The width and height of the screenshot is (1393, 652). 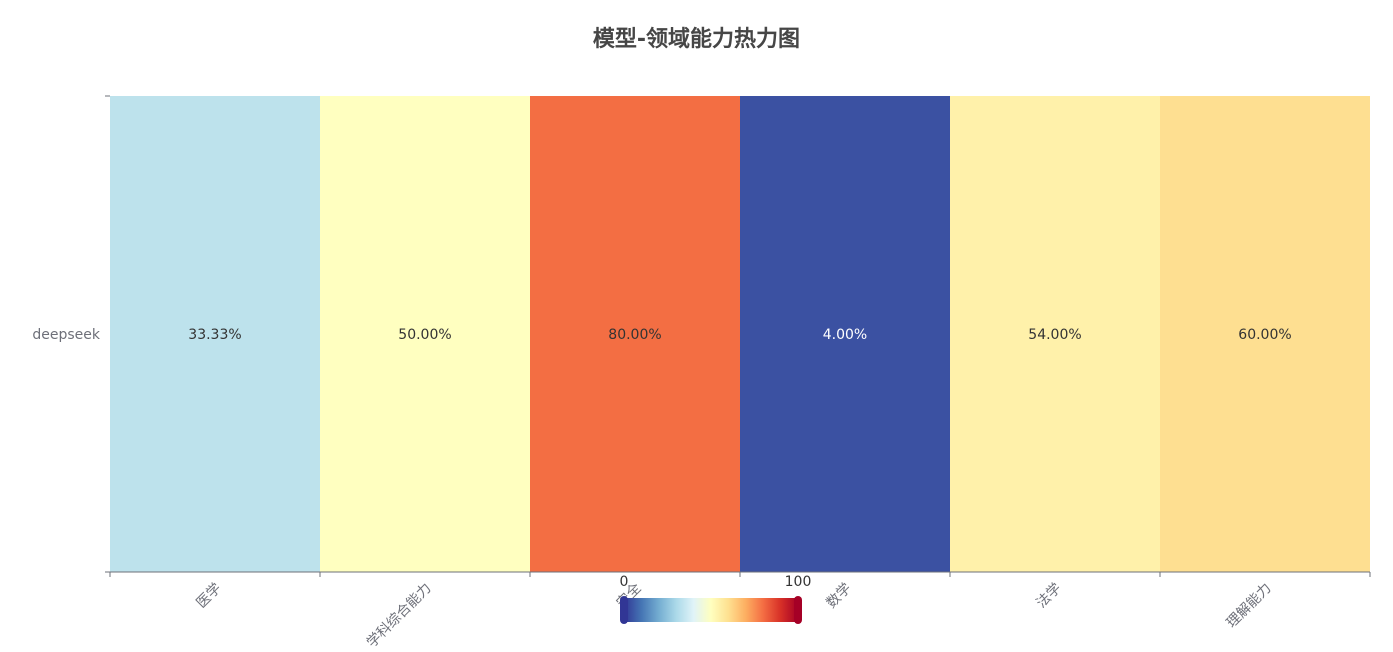 I want to click on visual-map-max-label: 100, so click(x=798, y=582).